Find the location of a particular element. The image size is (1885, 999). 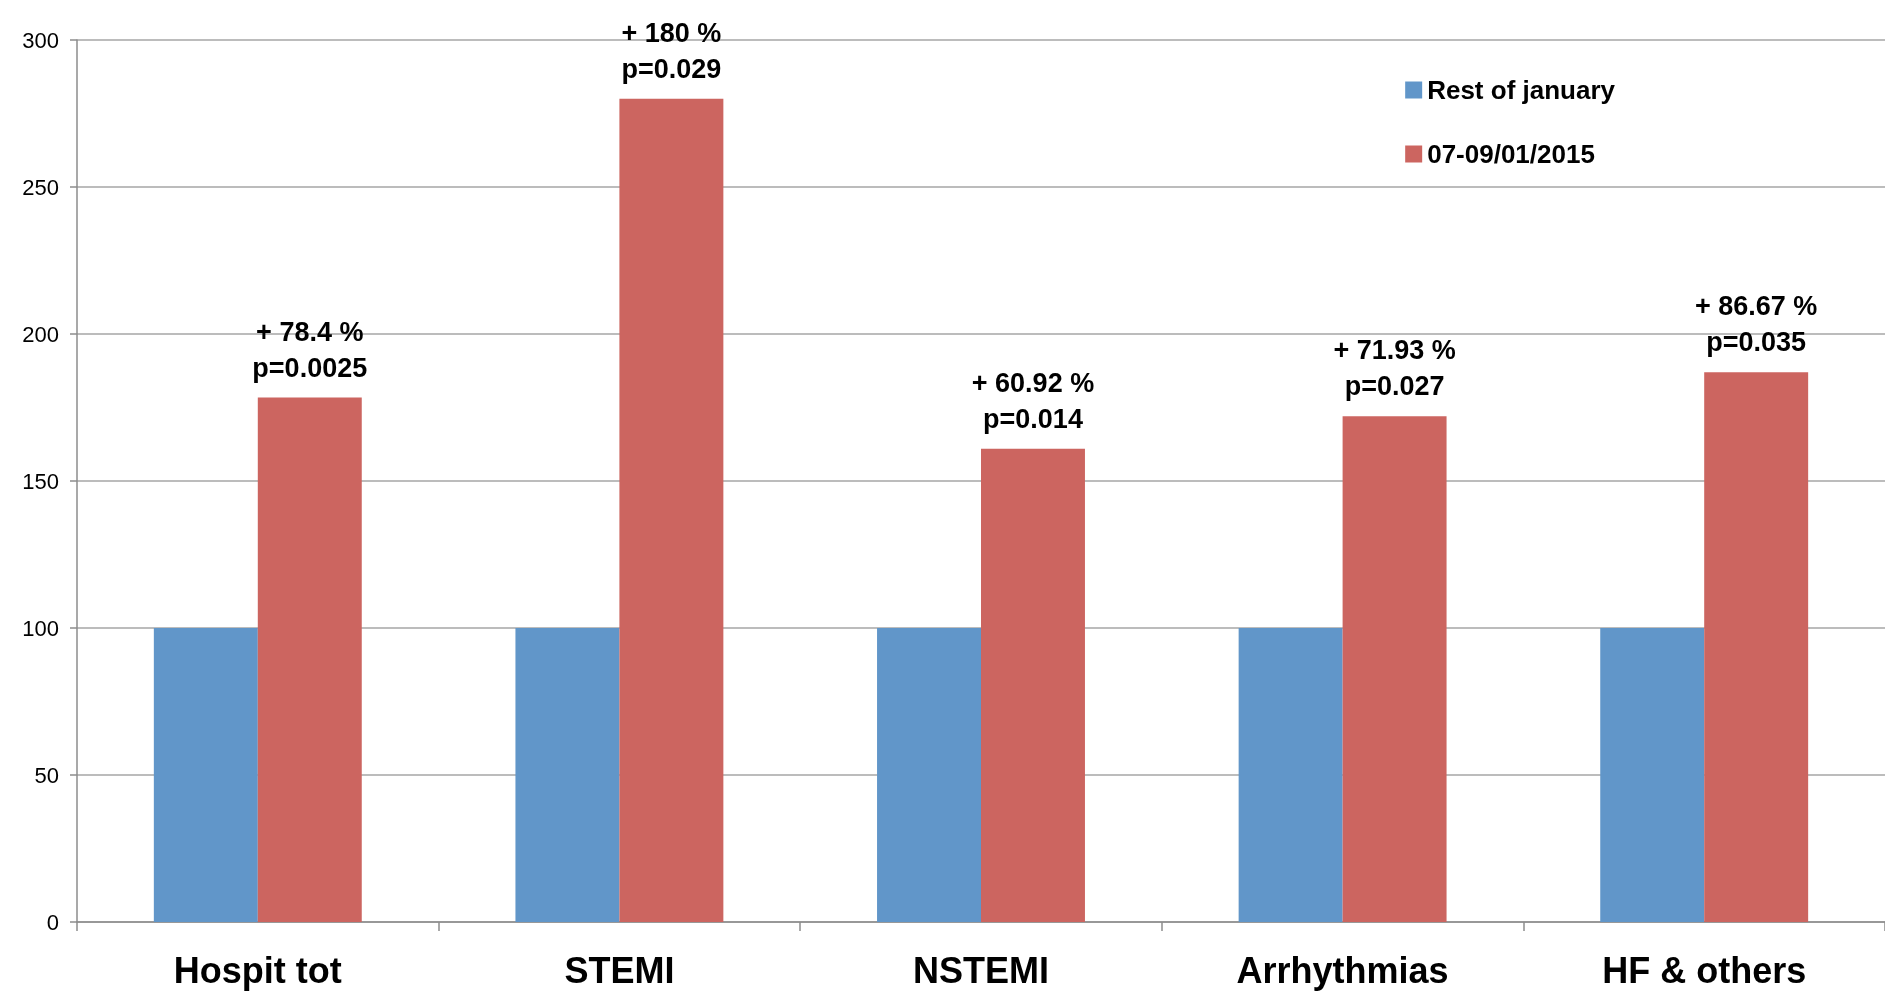

legend-label: Rest of january is located at coordinates (1521, 90).